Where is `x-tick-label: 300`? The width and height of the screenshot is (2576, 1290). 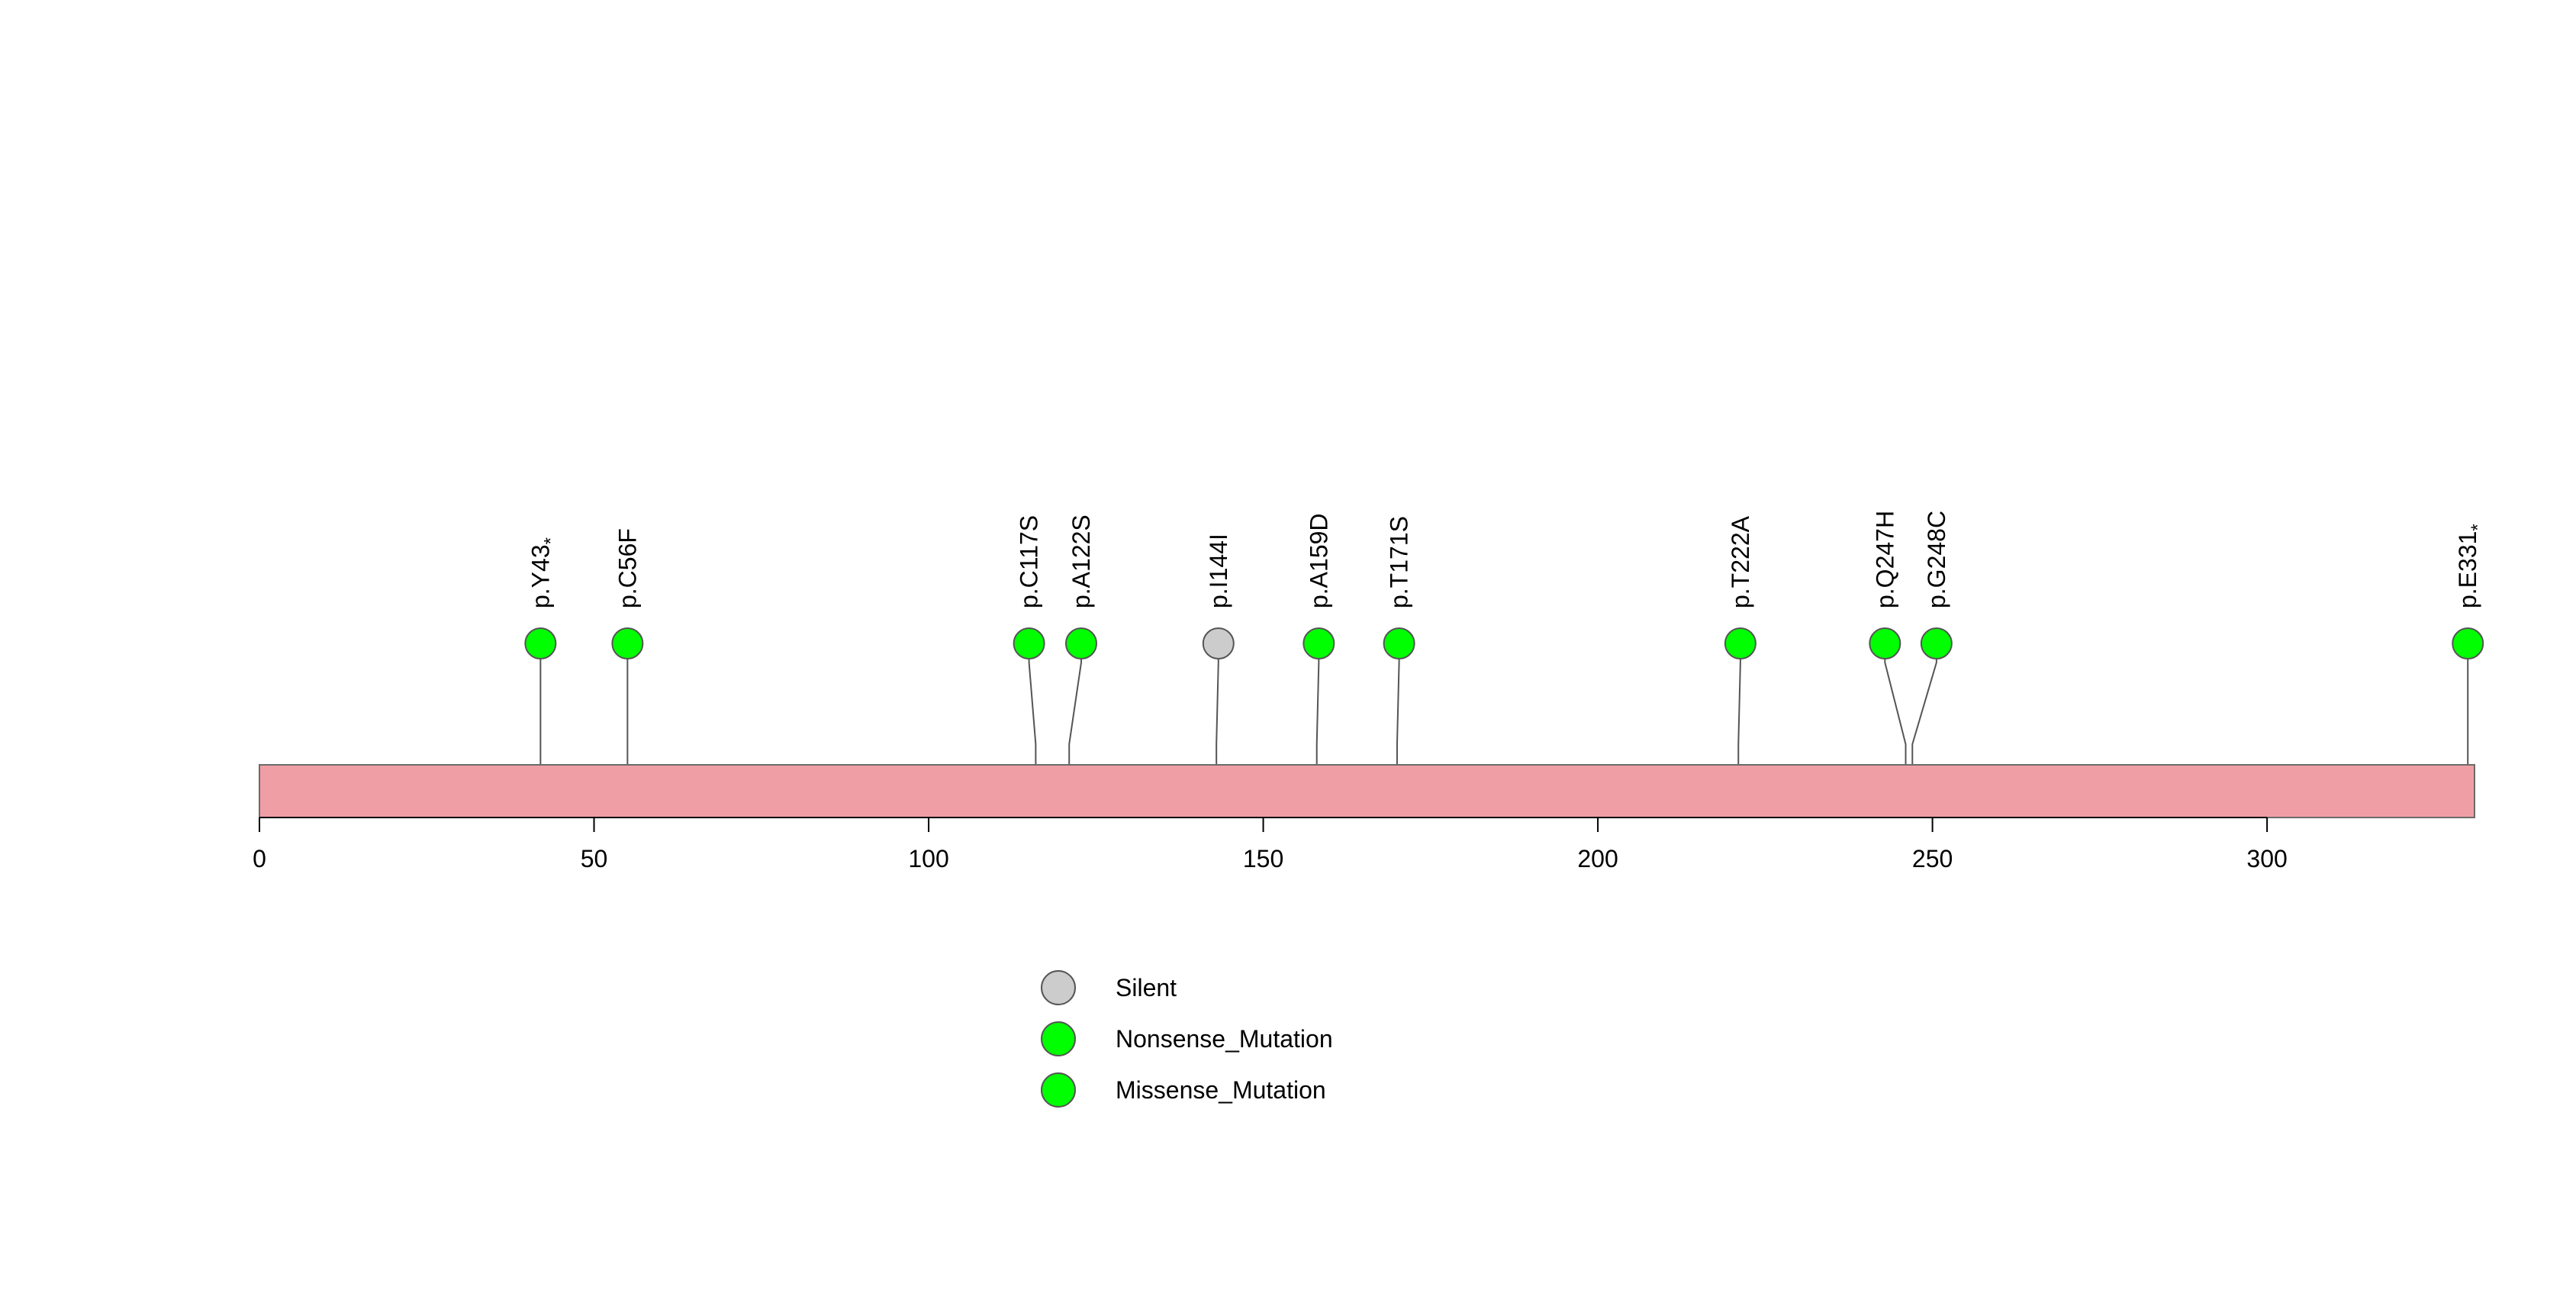 x-tick-label: 300 is located at coordinates (2266, 859).